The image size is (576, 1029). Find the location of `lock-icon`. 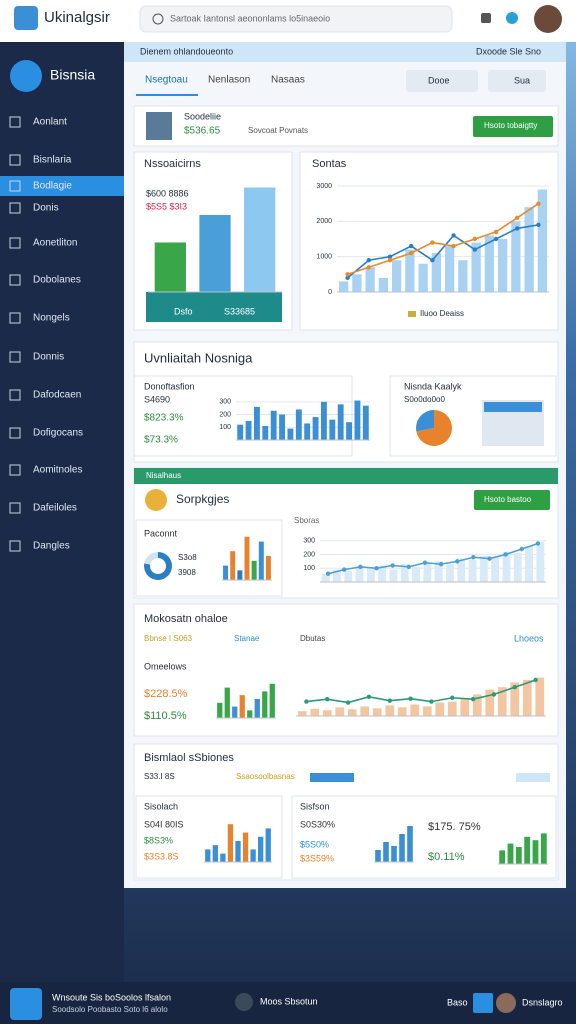

lock-icon is located at coordinates (486, 18).